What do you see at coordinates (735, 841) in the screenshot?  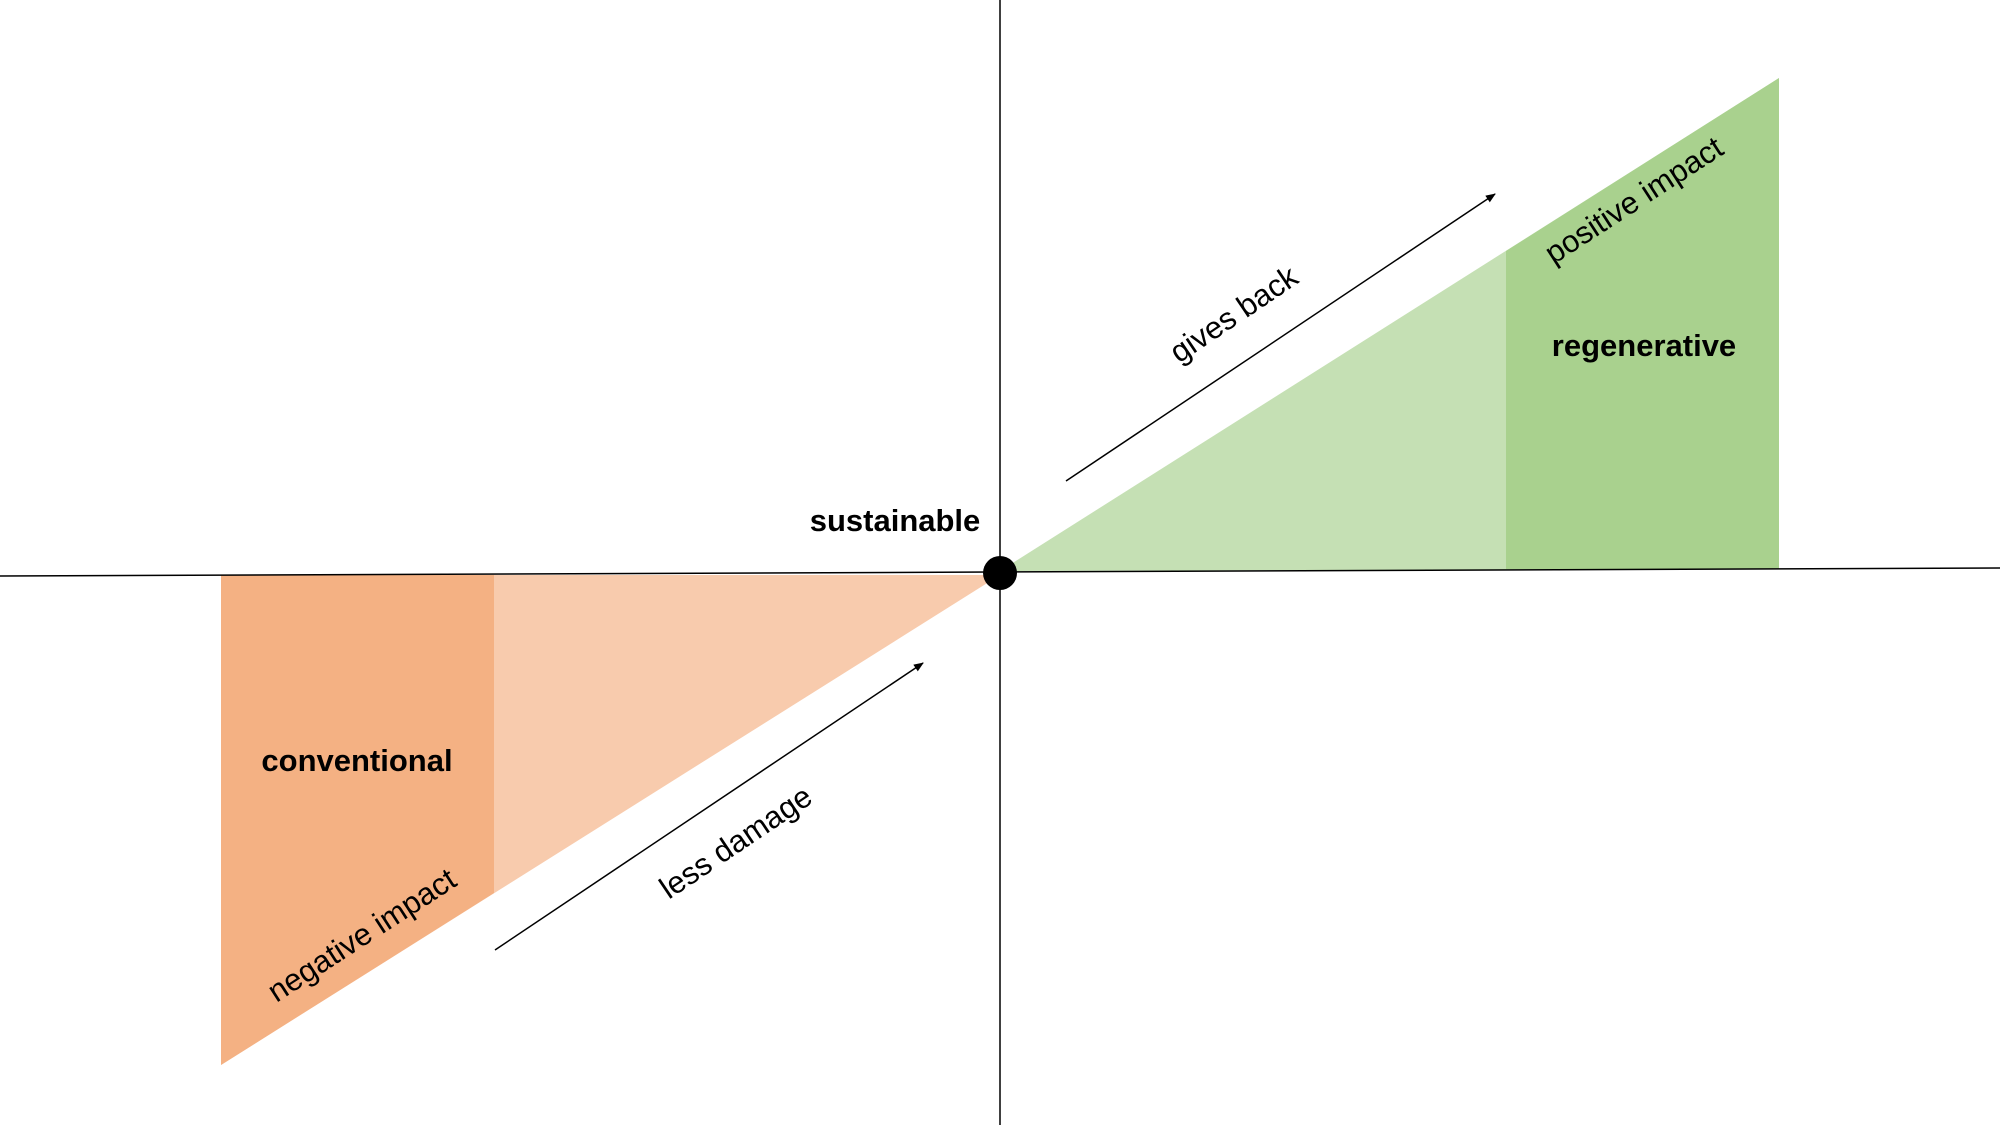 I see `arrow-label: less damage` at bounding box center [735, 841].